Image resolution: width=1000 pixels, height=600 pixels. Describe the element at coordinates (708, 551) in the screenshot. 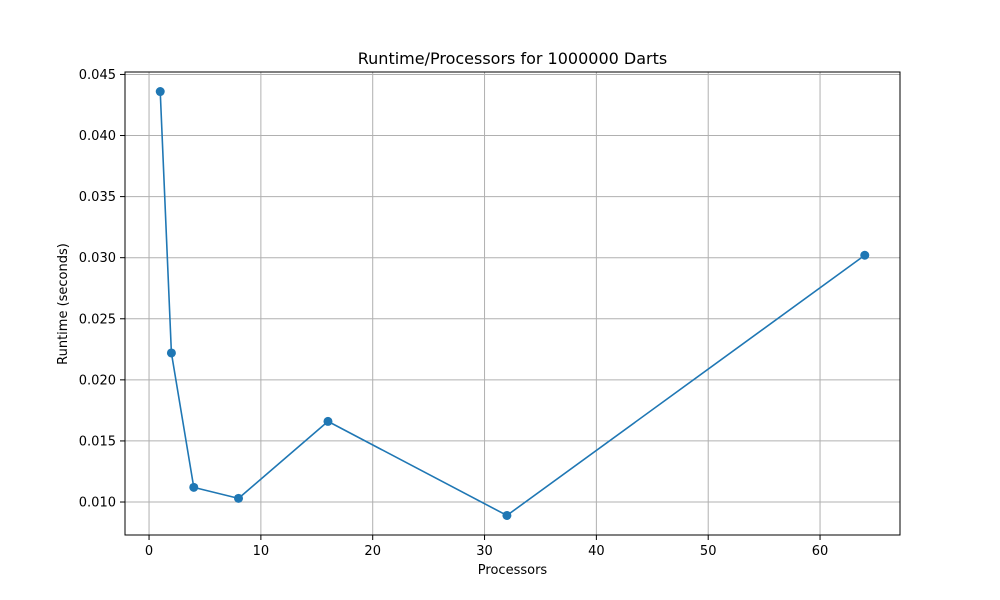

I see `x-tick-label: 50` at that location.